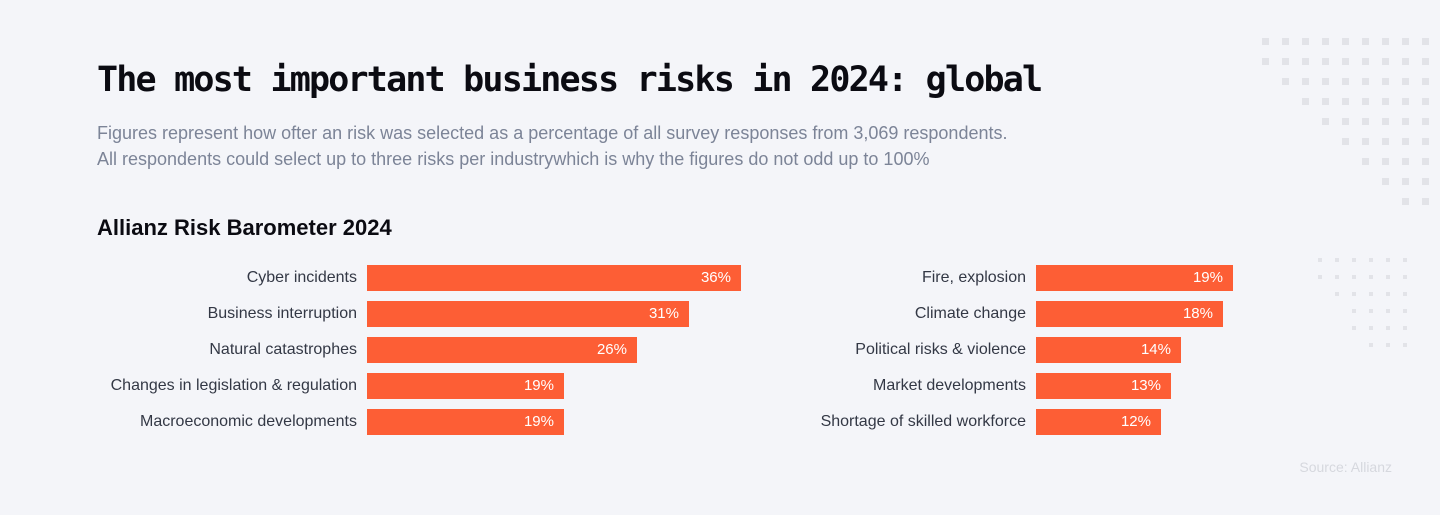 The height and width of the screenshot is (515, 1440). Describe the element at coordinates (1379, 318) in the screenshot. I see `decorative-dot-grid-middle` at that location.